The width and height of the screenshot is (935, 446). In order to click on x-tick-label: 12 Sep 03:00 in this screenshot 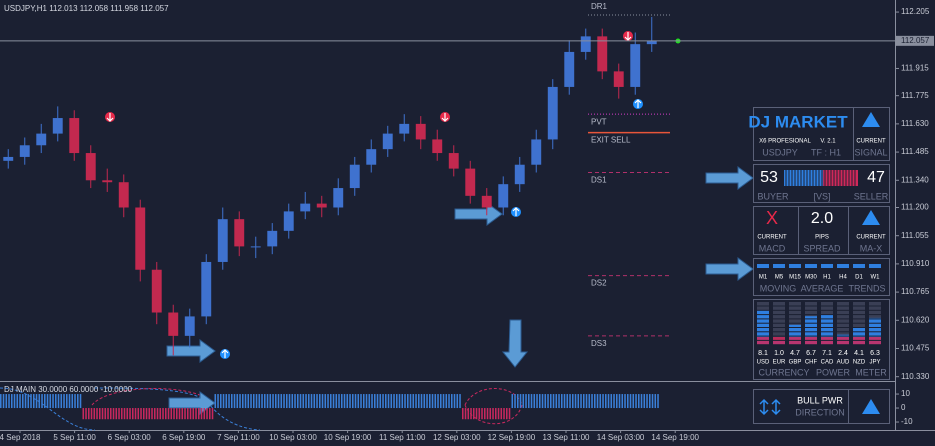, I will do `click(457, 437)`.